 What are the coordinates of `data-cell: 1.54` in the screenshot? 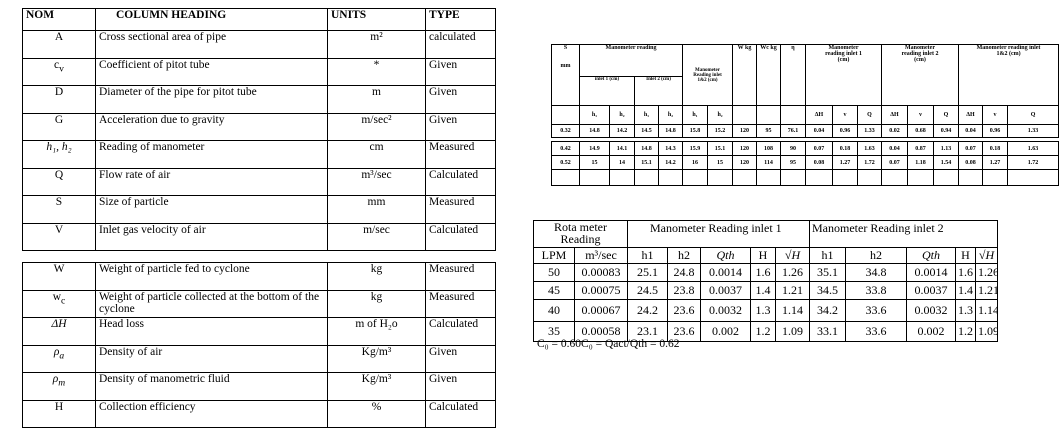 It's located at (946, 162).